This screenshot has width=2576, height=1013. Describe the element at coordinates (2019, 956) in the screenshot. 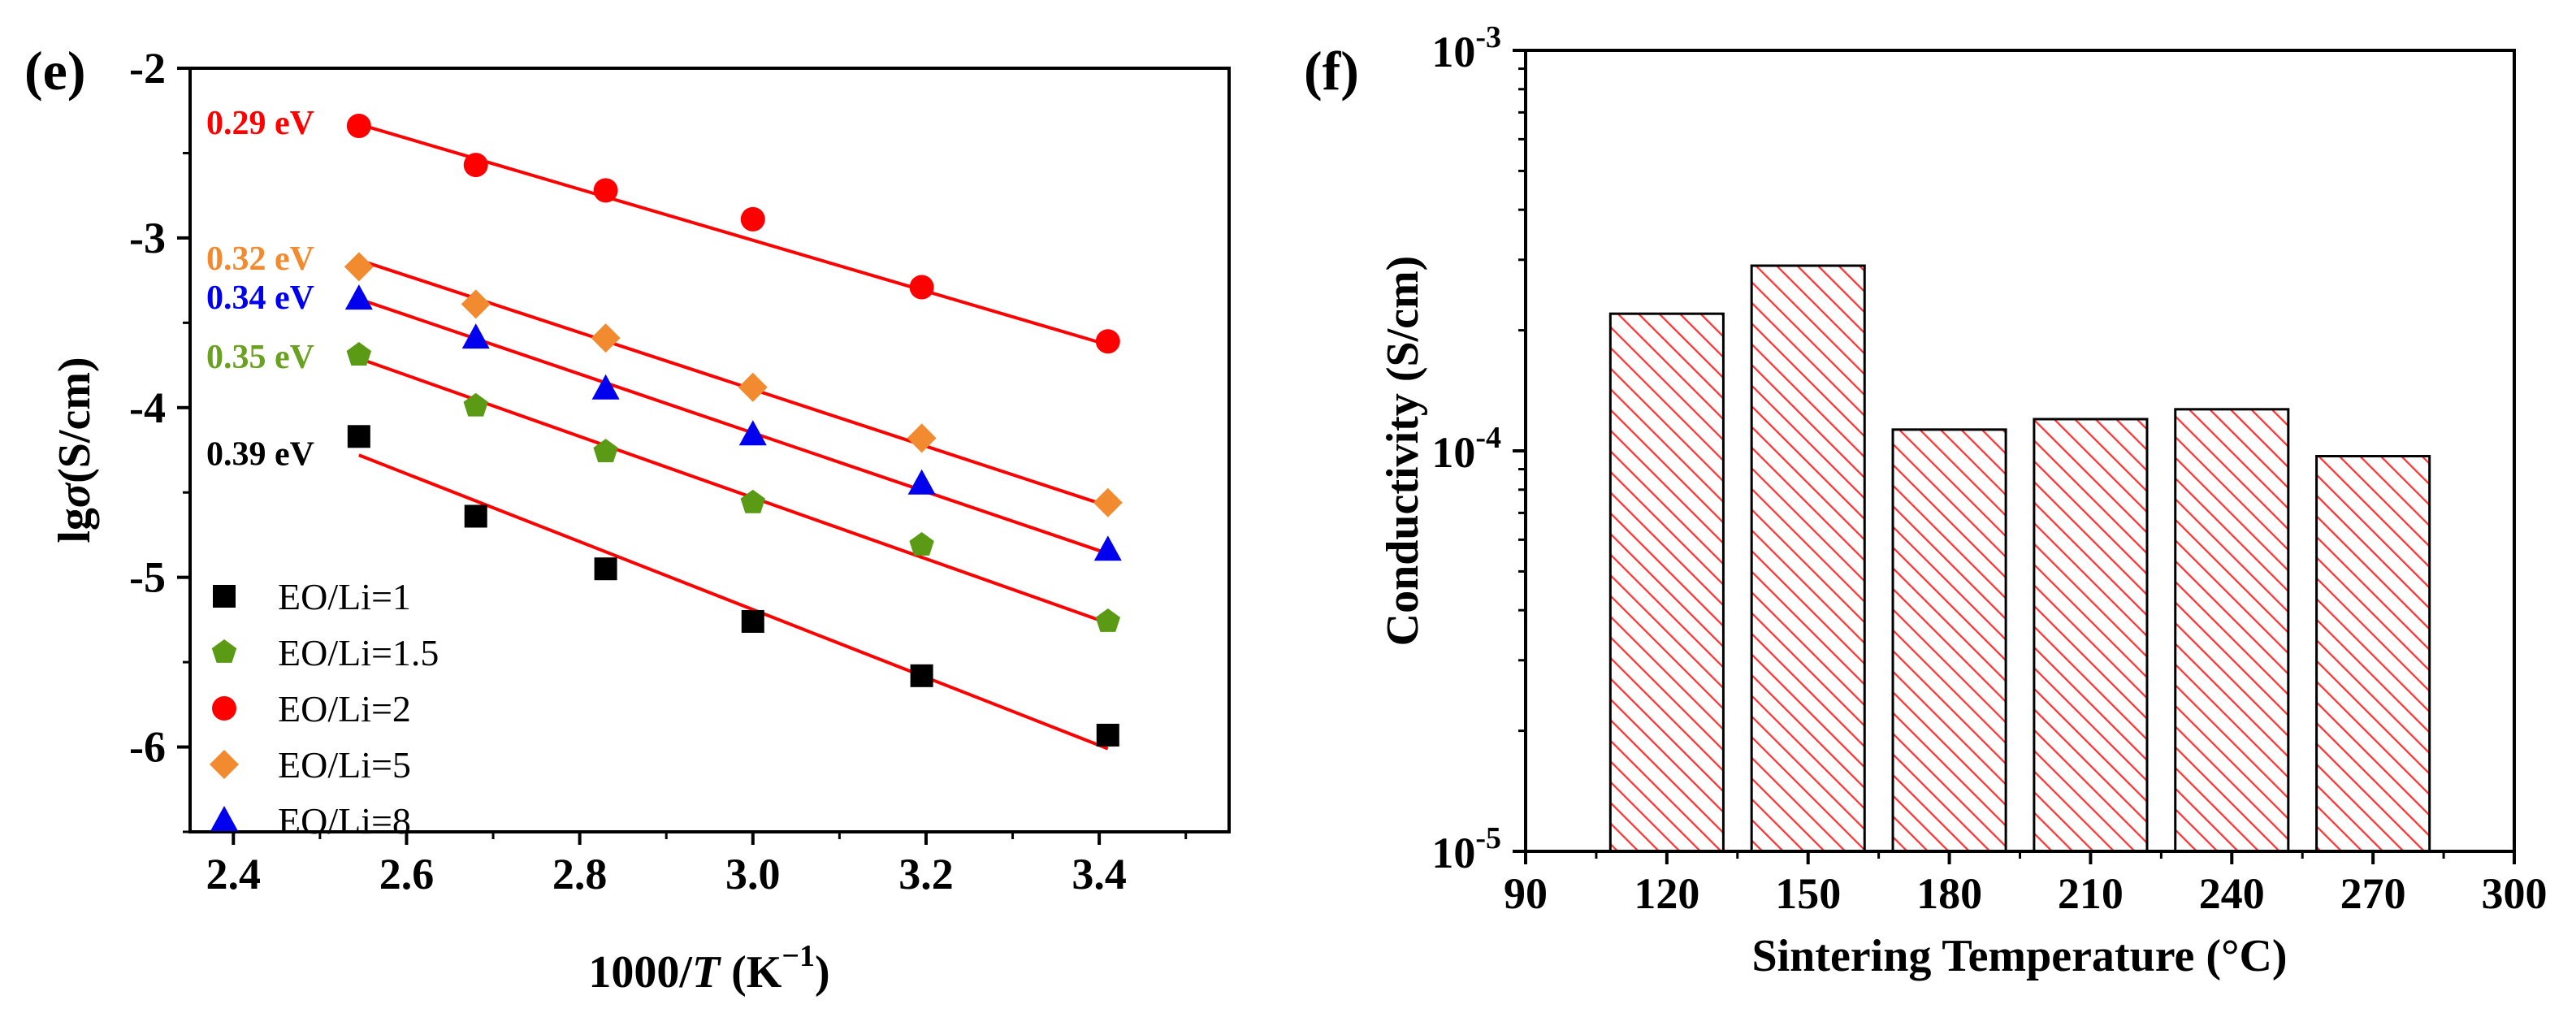

I see `panel-f-x-axis-title: Sintering Temperature (°C)` at that location.